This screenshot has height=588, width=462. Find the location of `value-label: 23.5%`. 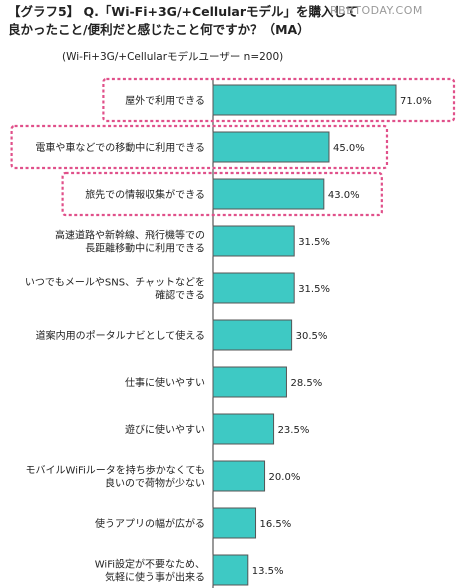

value-label: 23.5% is located at coordinates (294, 430).